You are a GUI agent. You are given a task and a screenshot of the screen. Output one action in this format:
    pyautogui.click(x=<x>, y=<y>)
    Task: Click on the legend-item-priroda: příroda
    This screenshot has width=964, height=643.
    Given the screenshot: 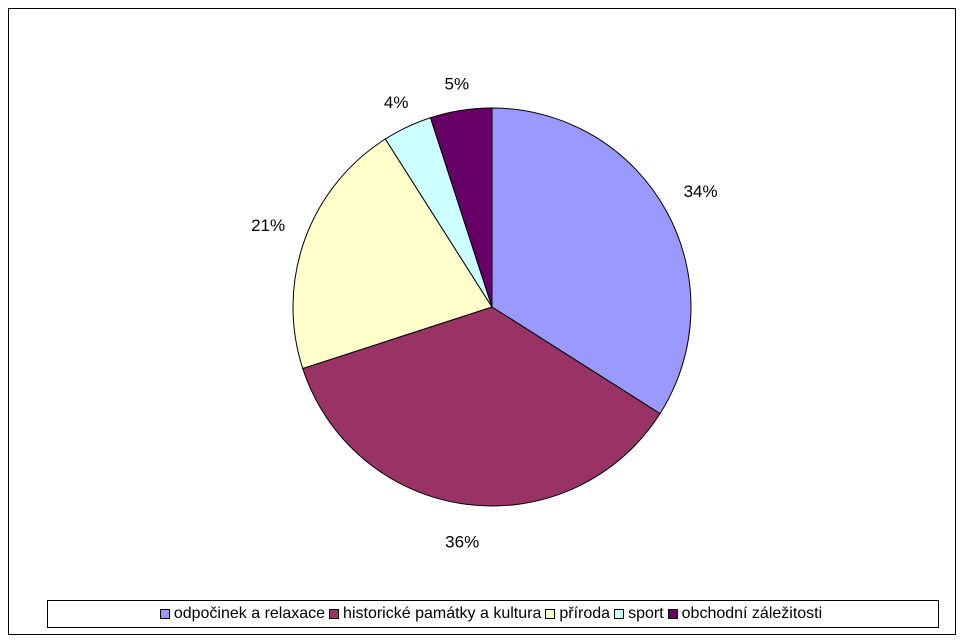 What is the action you would take?
    pyautogui.click(x=577, y=614)
    